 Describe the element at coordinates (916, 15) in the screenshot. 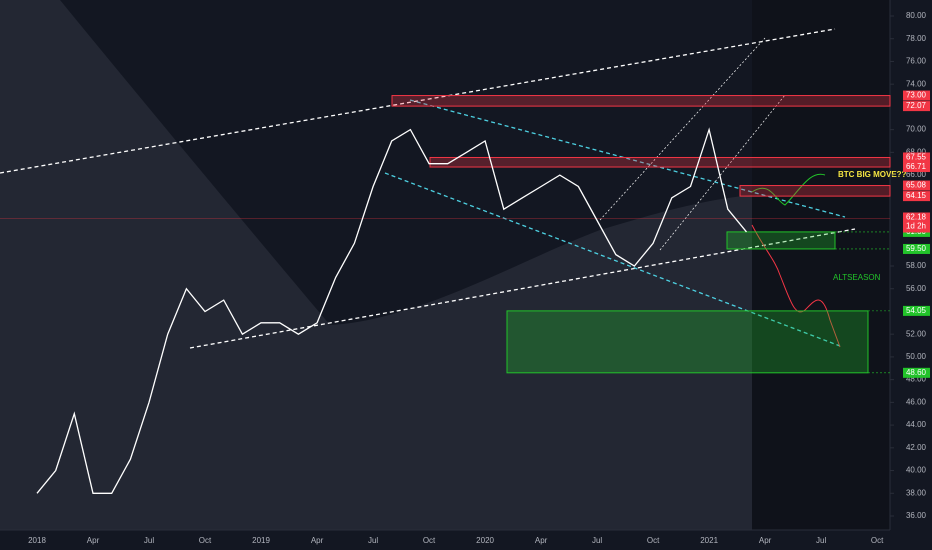

I see `y-tick-label: 80.00` at that location.